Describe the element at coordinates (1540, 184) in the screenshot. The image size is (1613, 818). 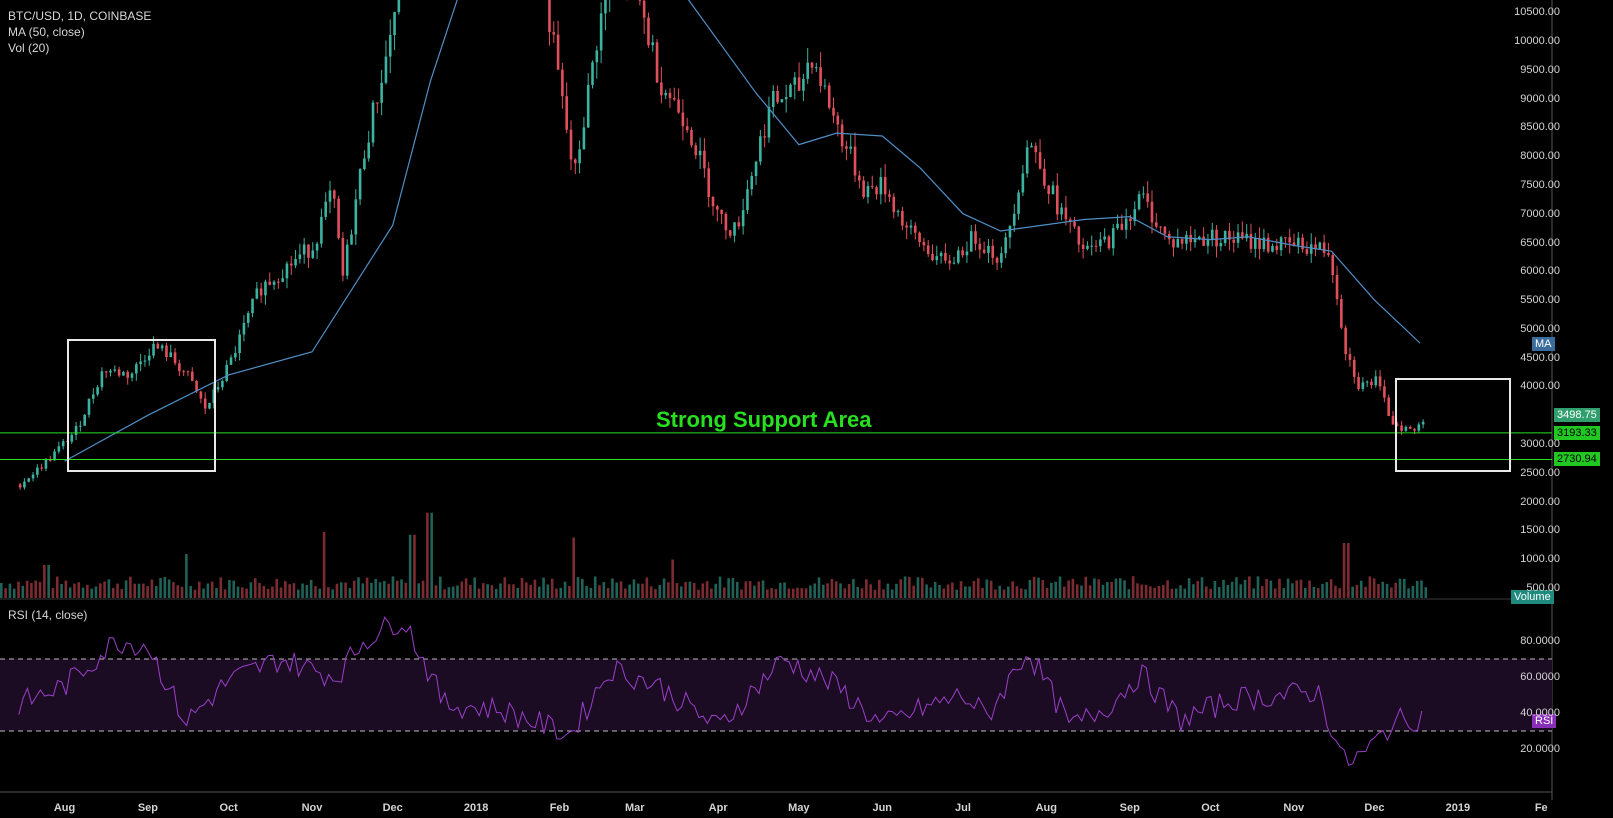
I see `price-tick-label: 7500.00` at that location.